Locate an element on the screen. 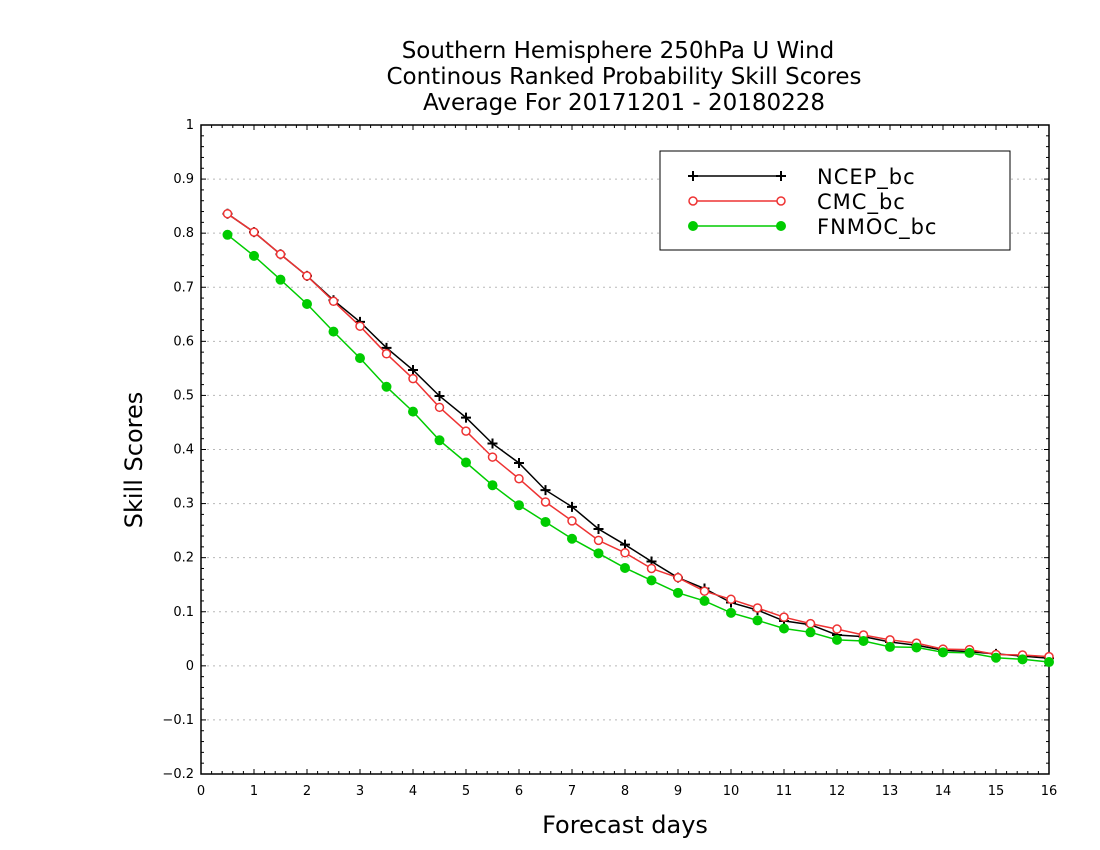 Image resolution: width=1100 pixels, height=850 pixels. x-tick-label: 2 is located at coordinates (307, 791).